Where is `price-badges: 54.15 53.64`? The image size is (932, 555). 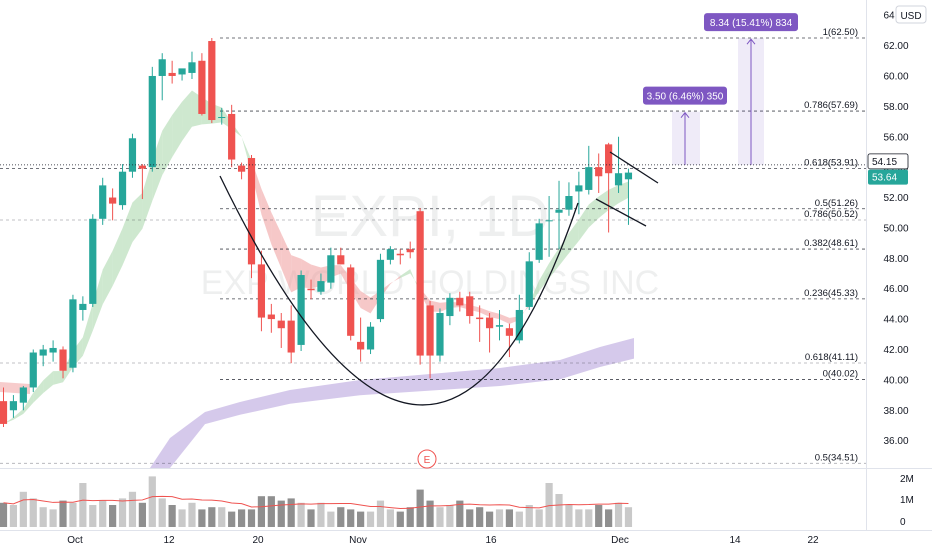
price-badges: 54.15 53.64 is located at coordinates (454, 169).